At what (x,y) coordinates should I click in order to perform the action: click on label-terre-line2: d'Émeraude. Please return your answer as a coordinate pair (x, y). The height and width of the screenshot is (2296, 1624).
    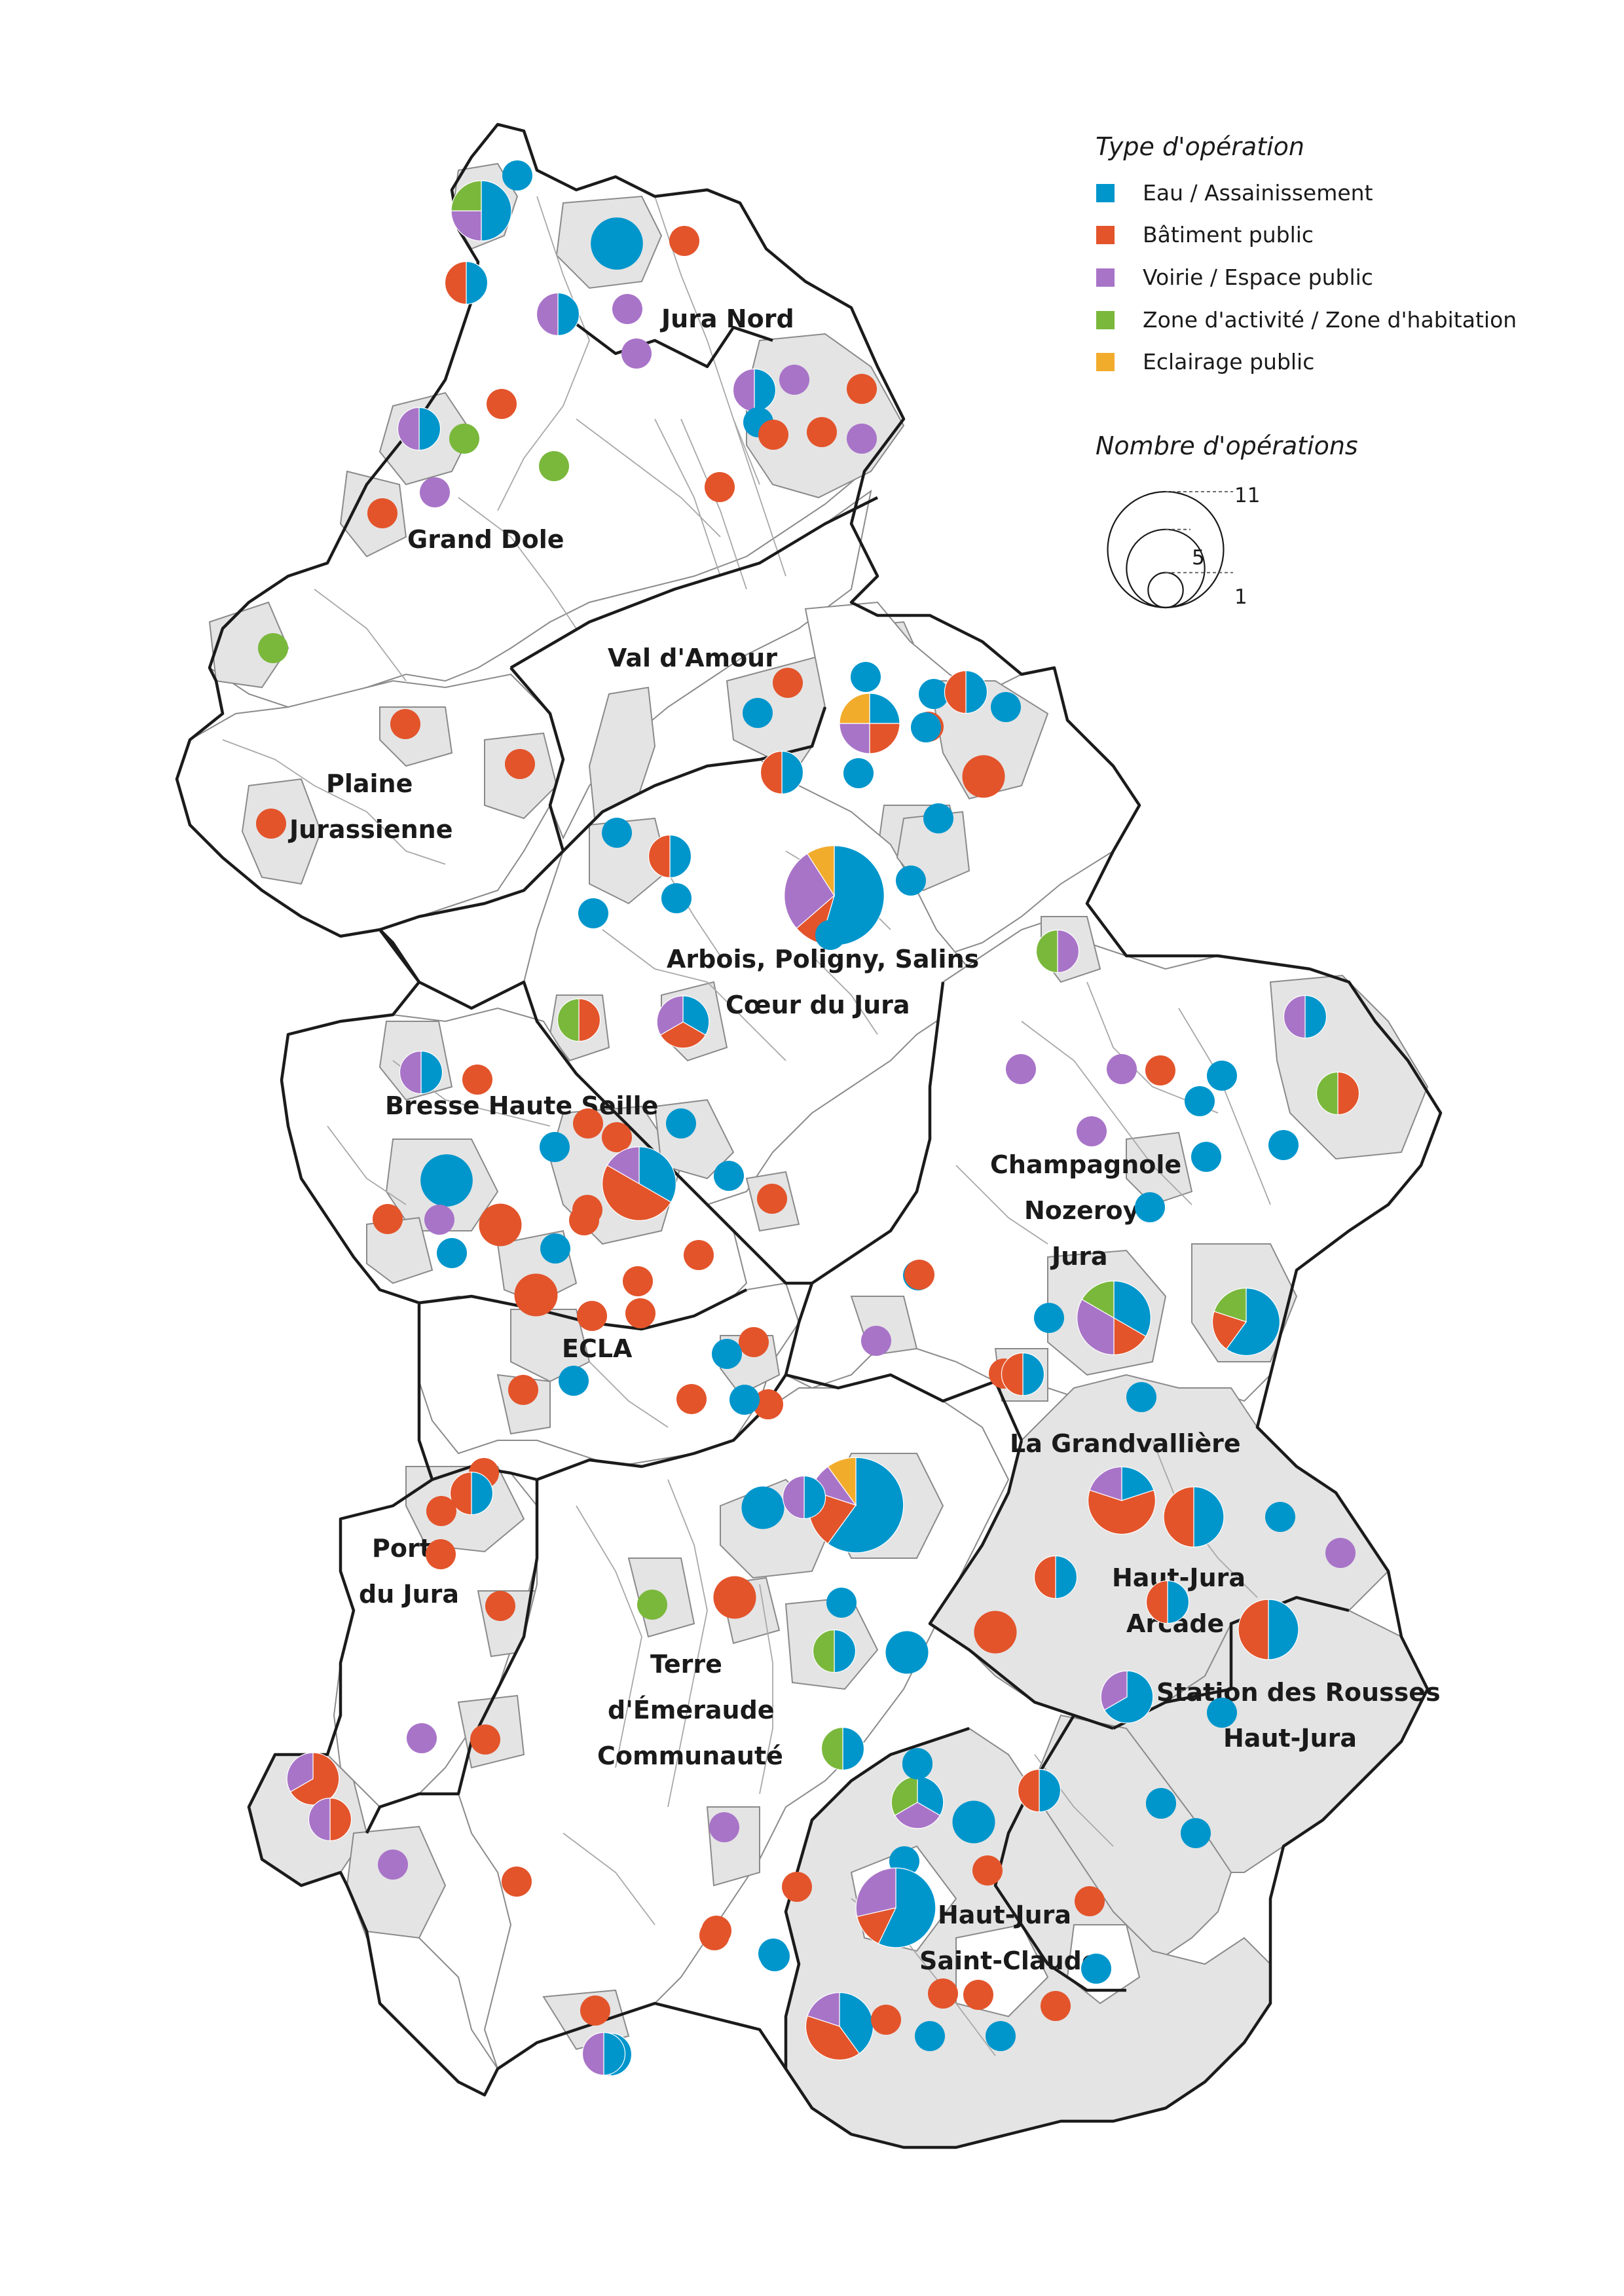
    Looking at the image, I should click on (691, 1710).